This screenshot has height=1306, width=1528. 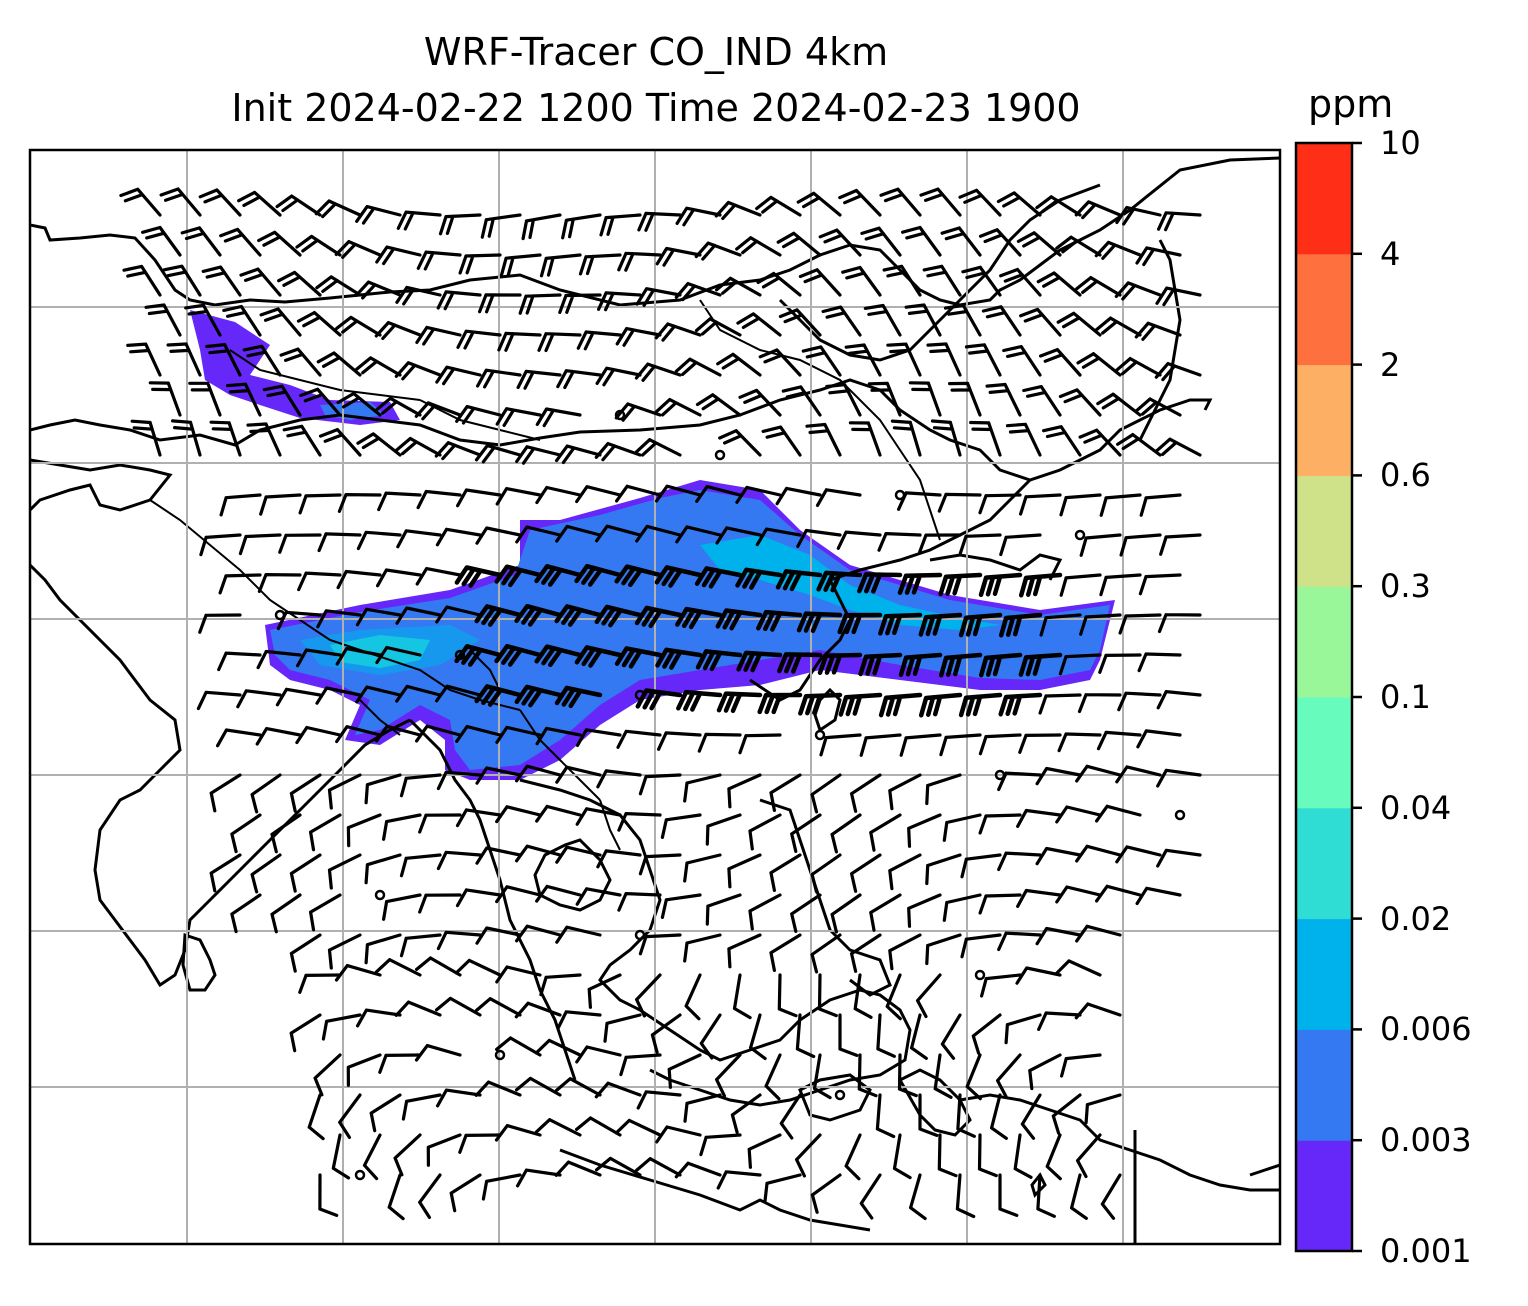 I want to click on colorbar-tick-label: 4, so click(x=1390, y=253).